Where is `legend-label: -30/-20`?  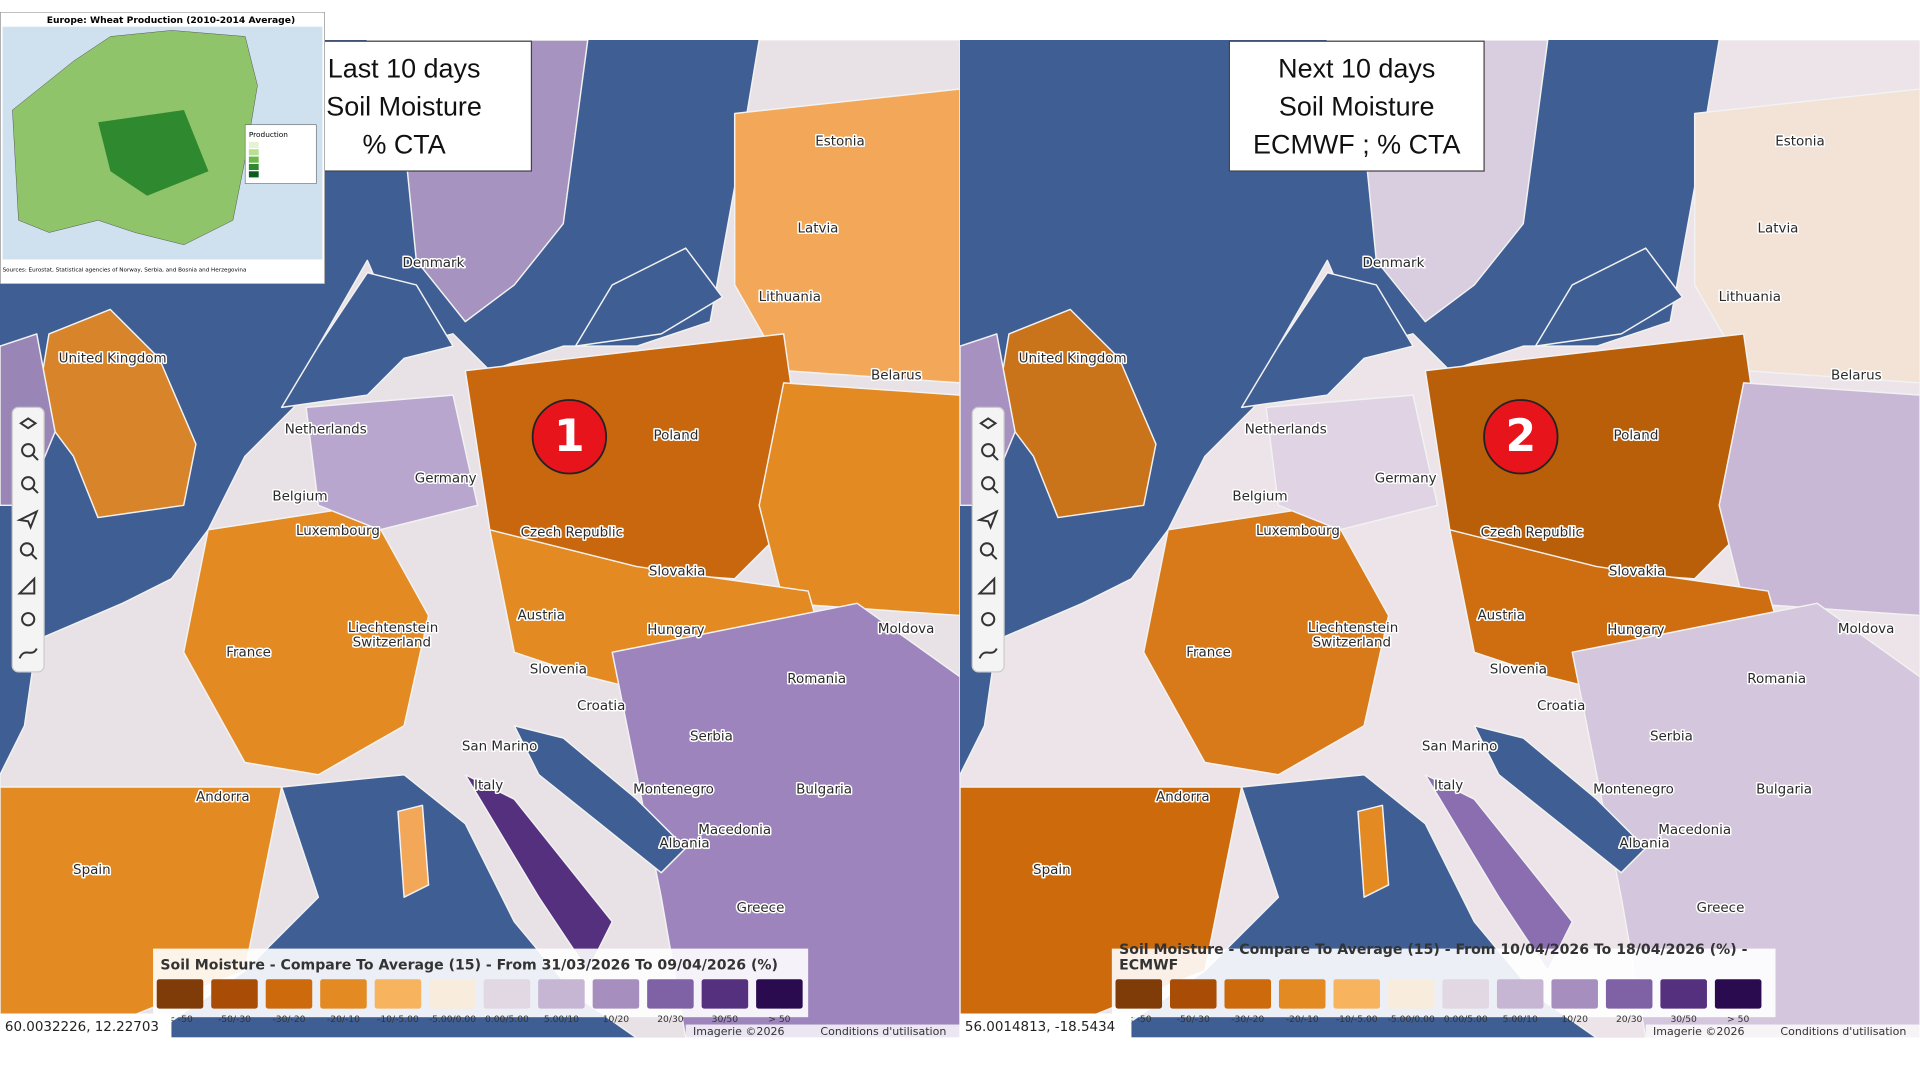 legend-label: -30/-20 is located at coordinates (288, 1019).